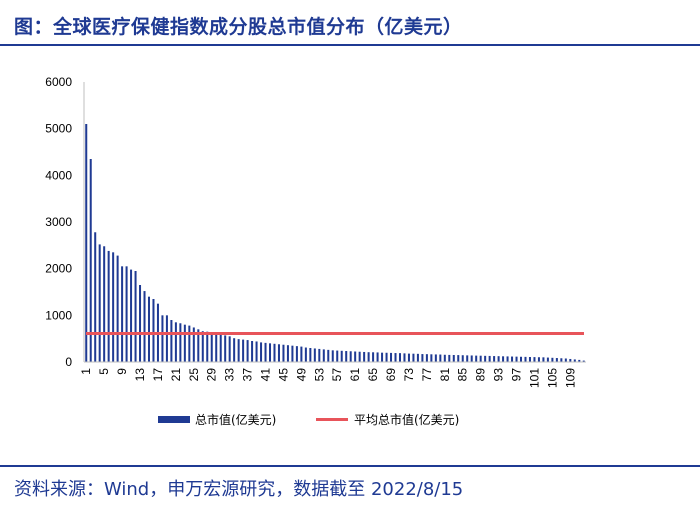 The image size is (700, 511). What do you see at coordinates (104, 371) in the screenshot?
I see `x-tick-label: 5` at bounding box center [104, 371].